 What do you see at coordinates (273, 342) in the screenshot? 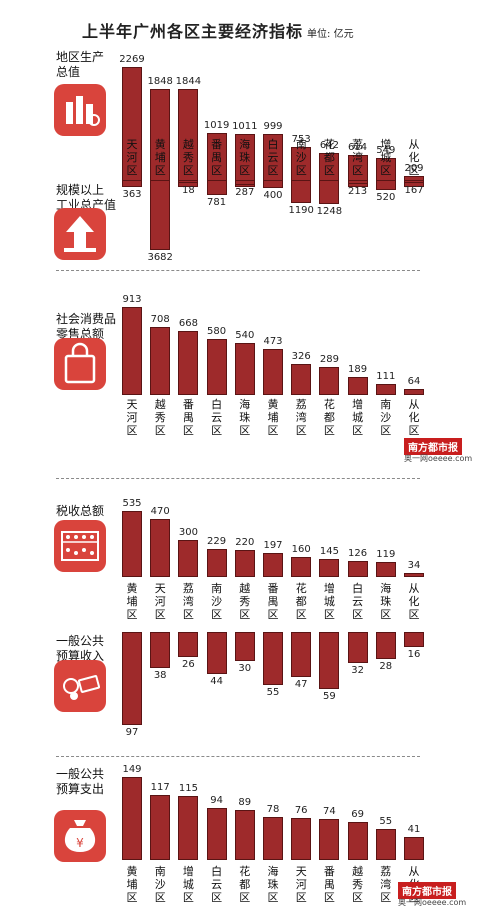
I see `value-label: 473` at bounding box center [273, 342].